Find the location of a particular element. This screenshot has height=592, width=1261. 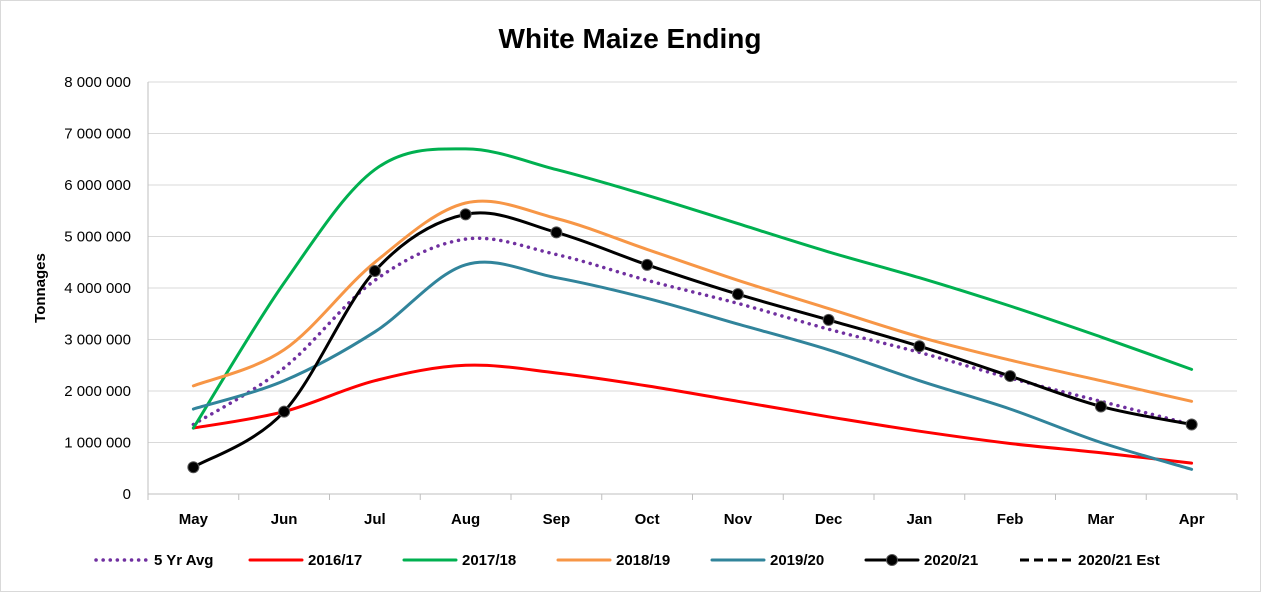

legend-label-2020-21: 2020/21 is located at coordinates (951, 560).